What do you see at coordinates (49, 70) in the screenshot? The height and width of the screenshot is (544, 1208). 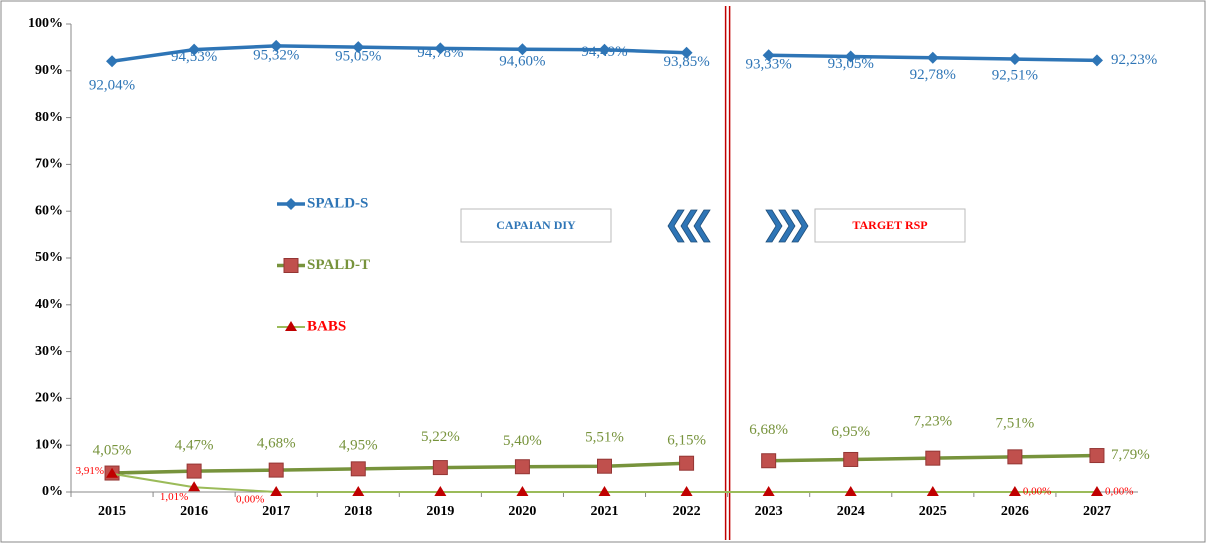 I see `y-tick-label: 90%` at bounding box center [49, 70].